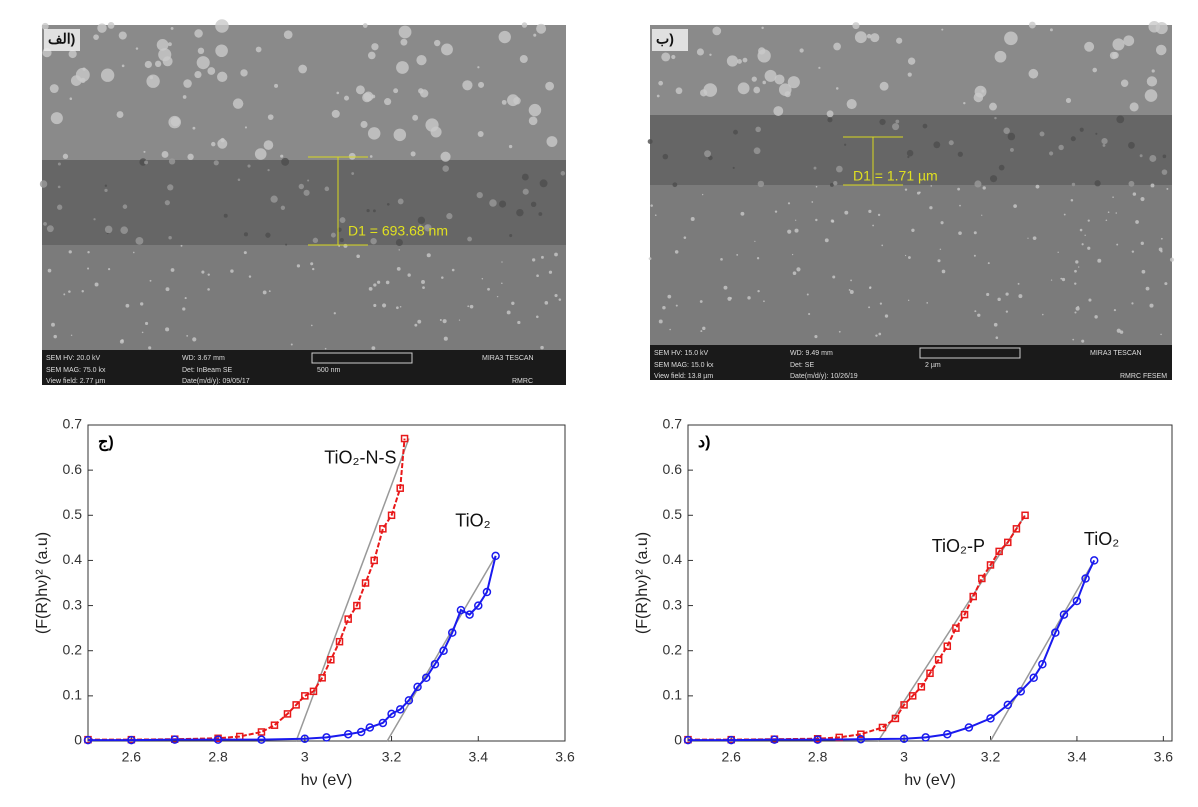 Image resolution: width=1198 pixels, height=807 pixels. What do you see at coordinates (73, 604) in the screenshot?
I see `y-tick-label: 0.3` at bounding box center [73, 604].